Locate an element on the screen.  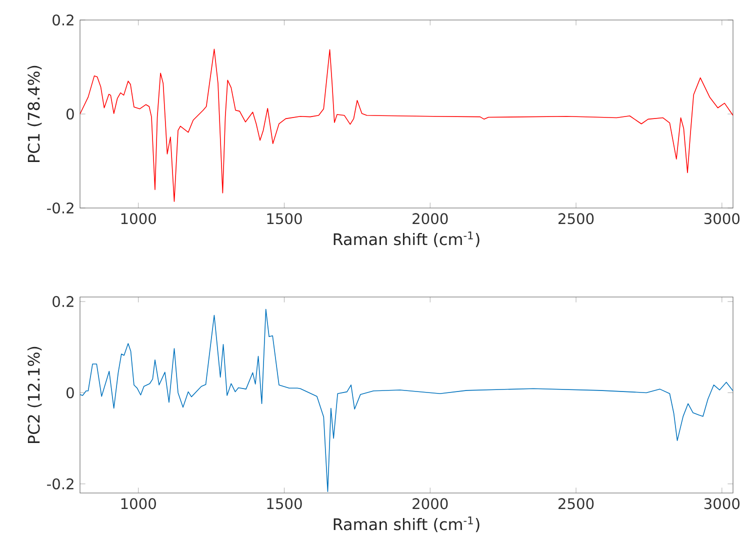
y-axis-title: PC1 (78.4%) is located at coordinates (34, 114).